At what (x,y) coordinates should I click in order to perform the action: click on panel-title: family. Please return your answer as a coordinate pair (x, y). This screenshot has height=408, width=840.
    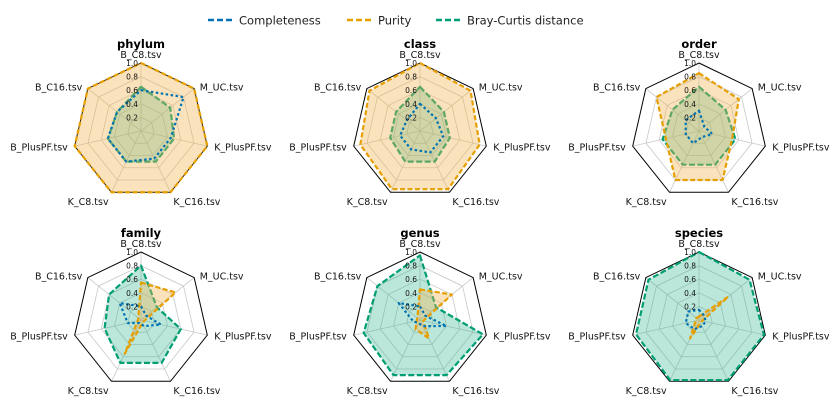
    Looking at the image, I should click on (141, 233).